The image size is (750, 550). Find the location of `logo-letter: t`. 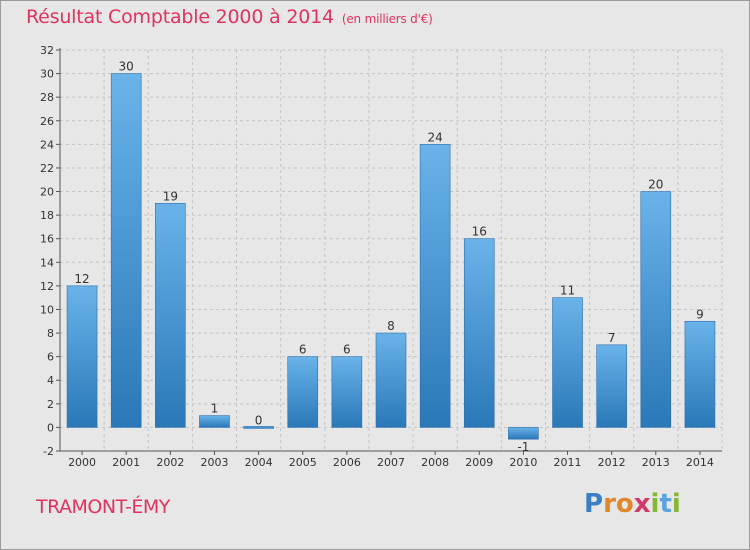

logo-letter: t is located at coordinates (665, 504).